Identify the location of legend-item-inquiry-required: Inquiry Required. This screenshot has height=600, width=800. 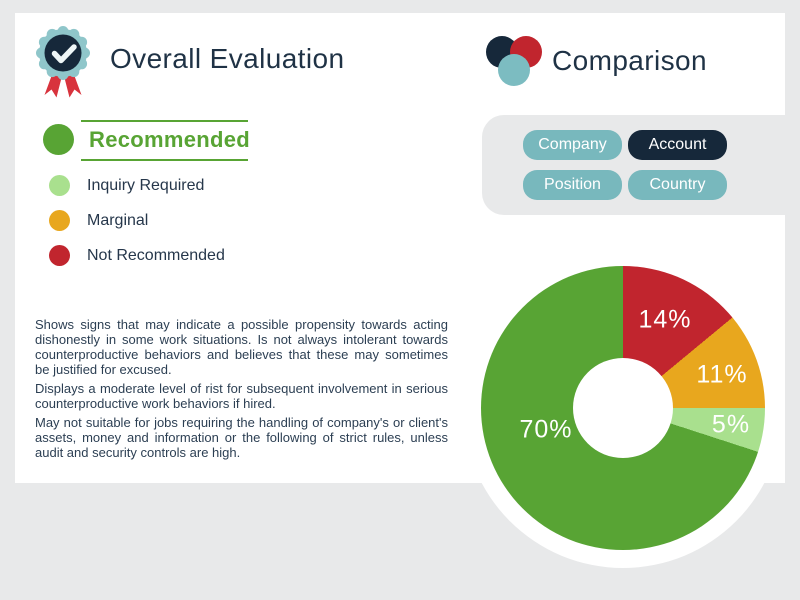
(146, 185).